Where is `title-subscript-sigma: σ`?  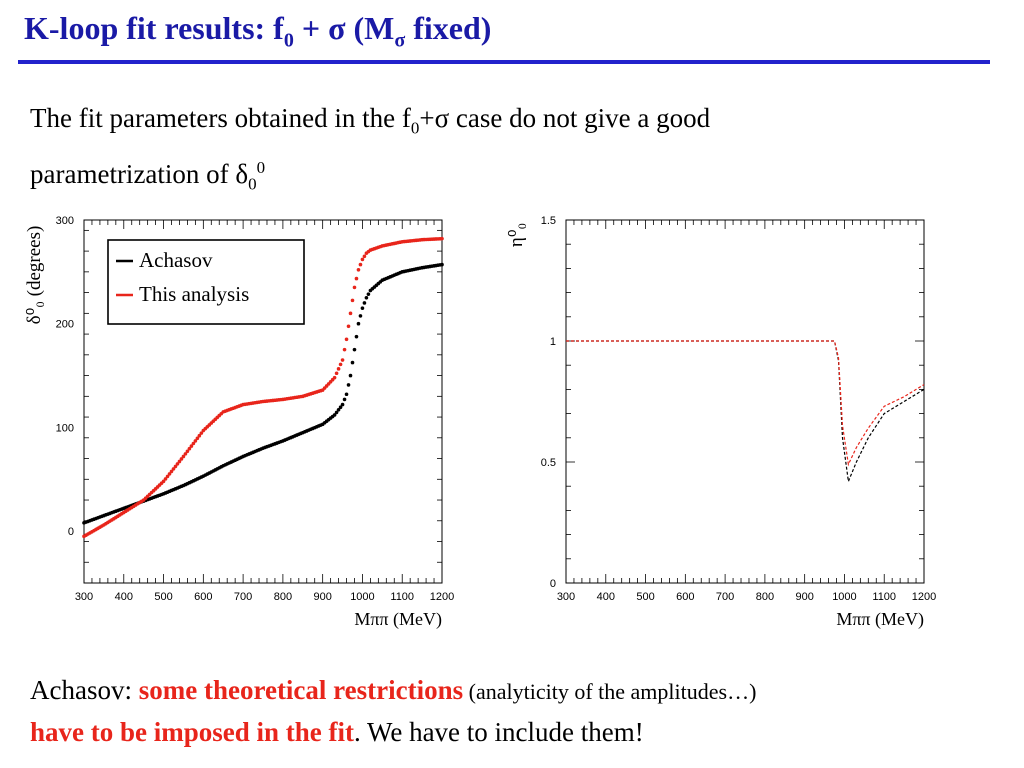 title-subscript-sigma: σ is located at coordinates (400, 40).